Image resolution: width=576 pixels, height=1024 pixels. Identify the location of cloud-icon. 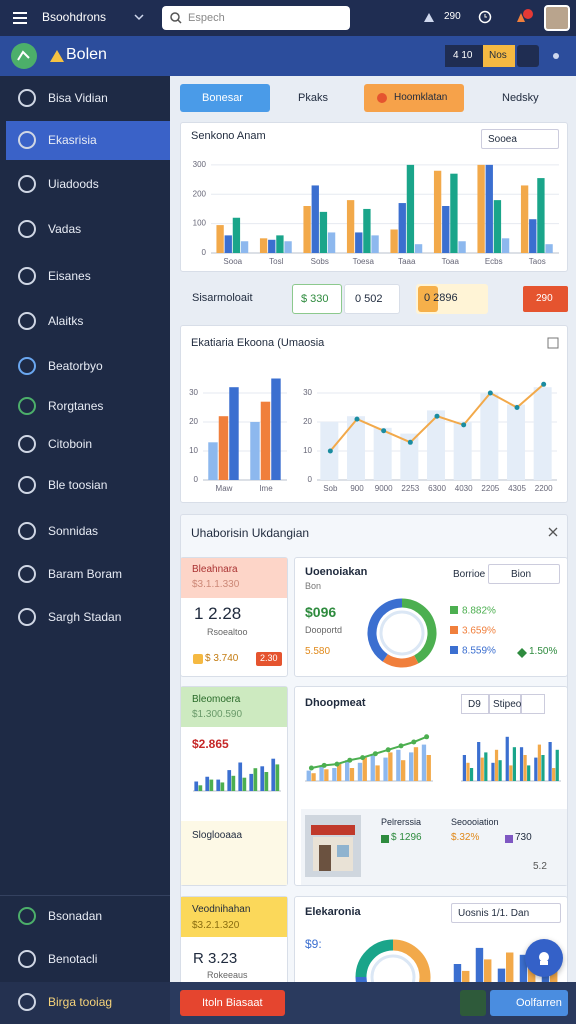
(429, 17).